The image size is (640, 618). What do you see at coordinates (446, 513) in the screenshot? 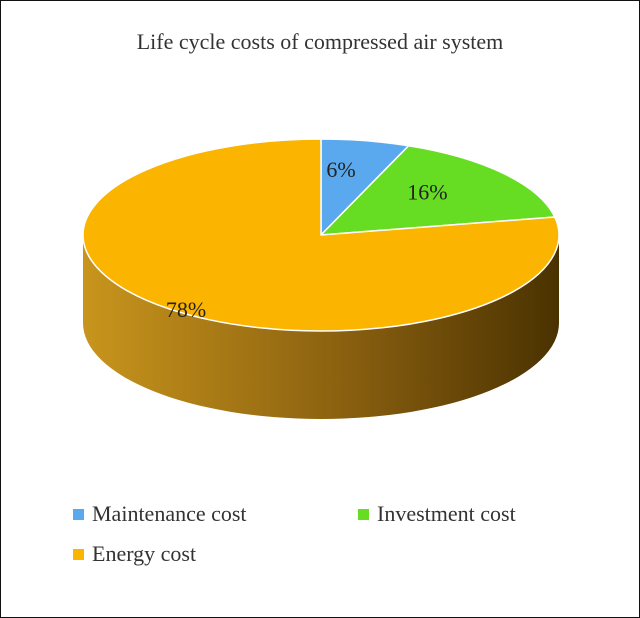
I see `legend-label-investment: Investment cost` at bounding box center [446, 513].